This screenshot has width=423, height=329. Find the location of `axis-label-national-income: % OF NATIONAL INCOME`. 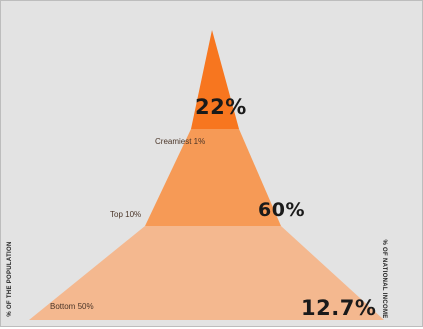

axis-label-national-income: % OF NATIONAL INCOME is located at coordinates (384, 279).